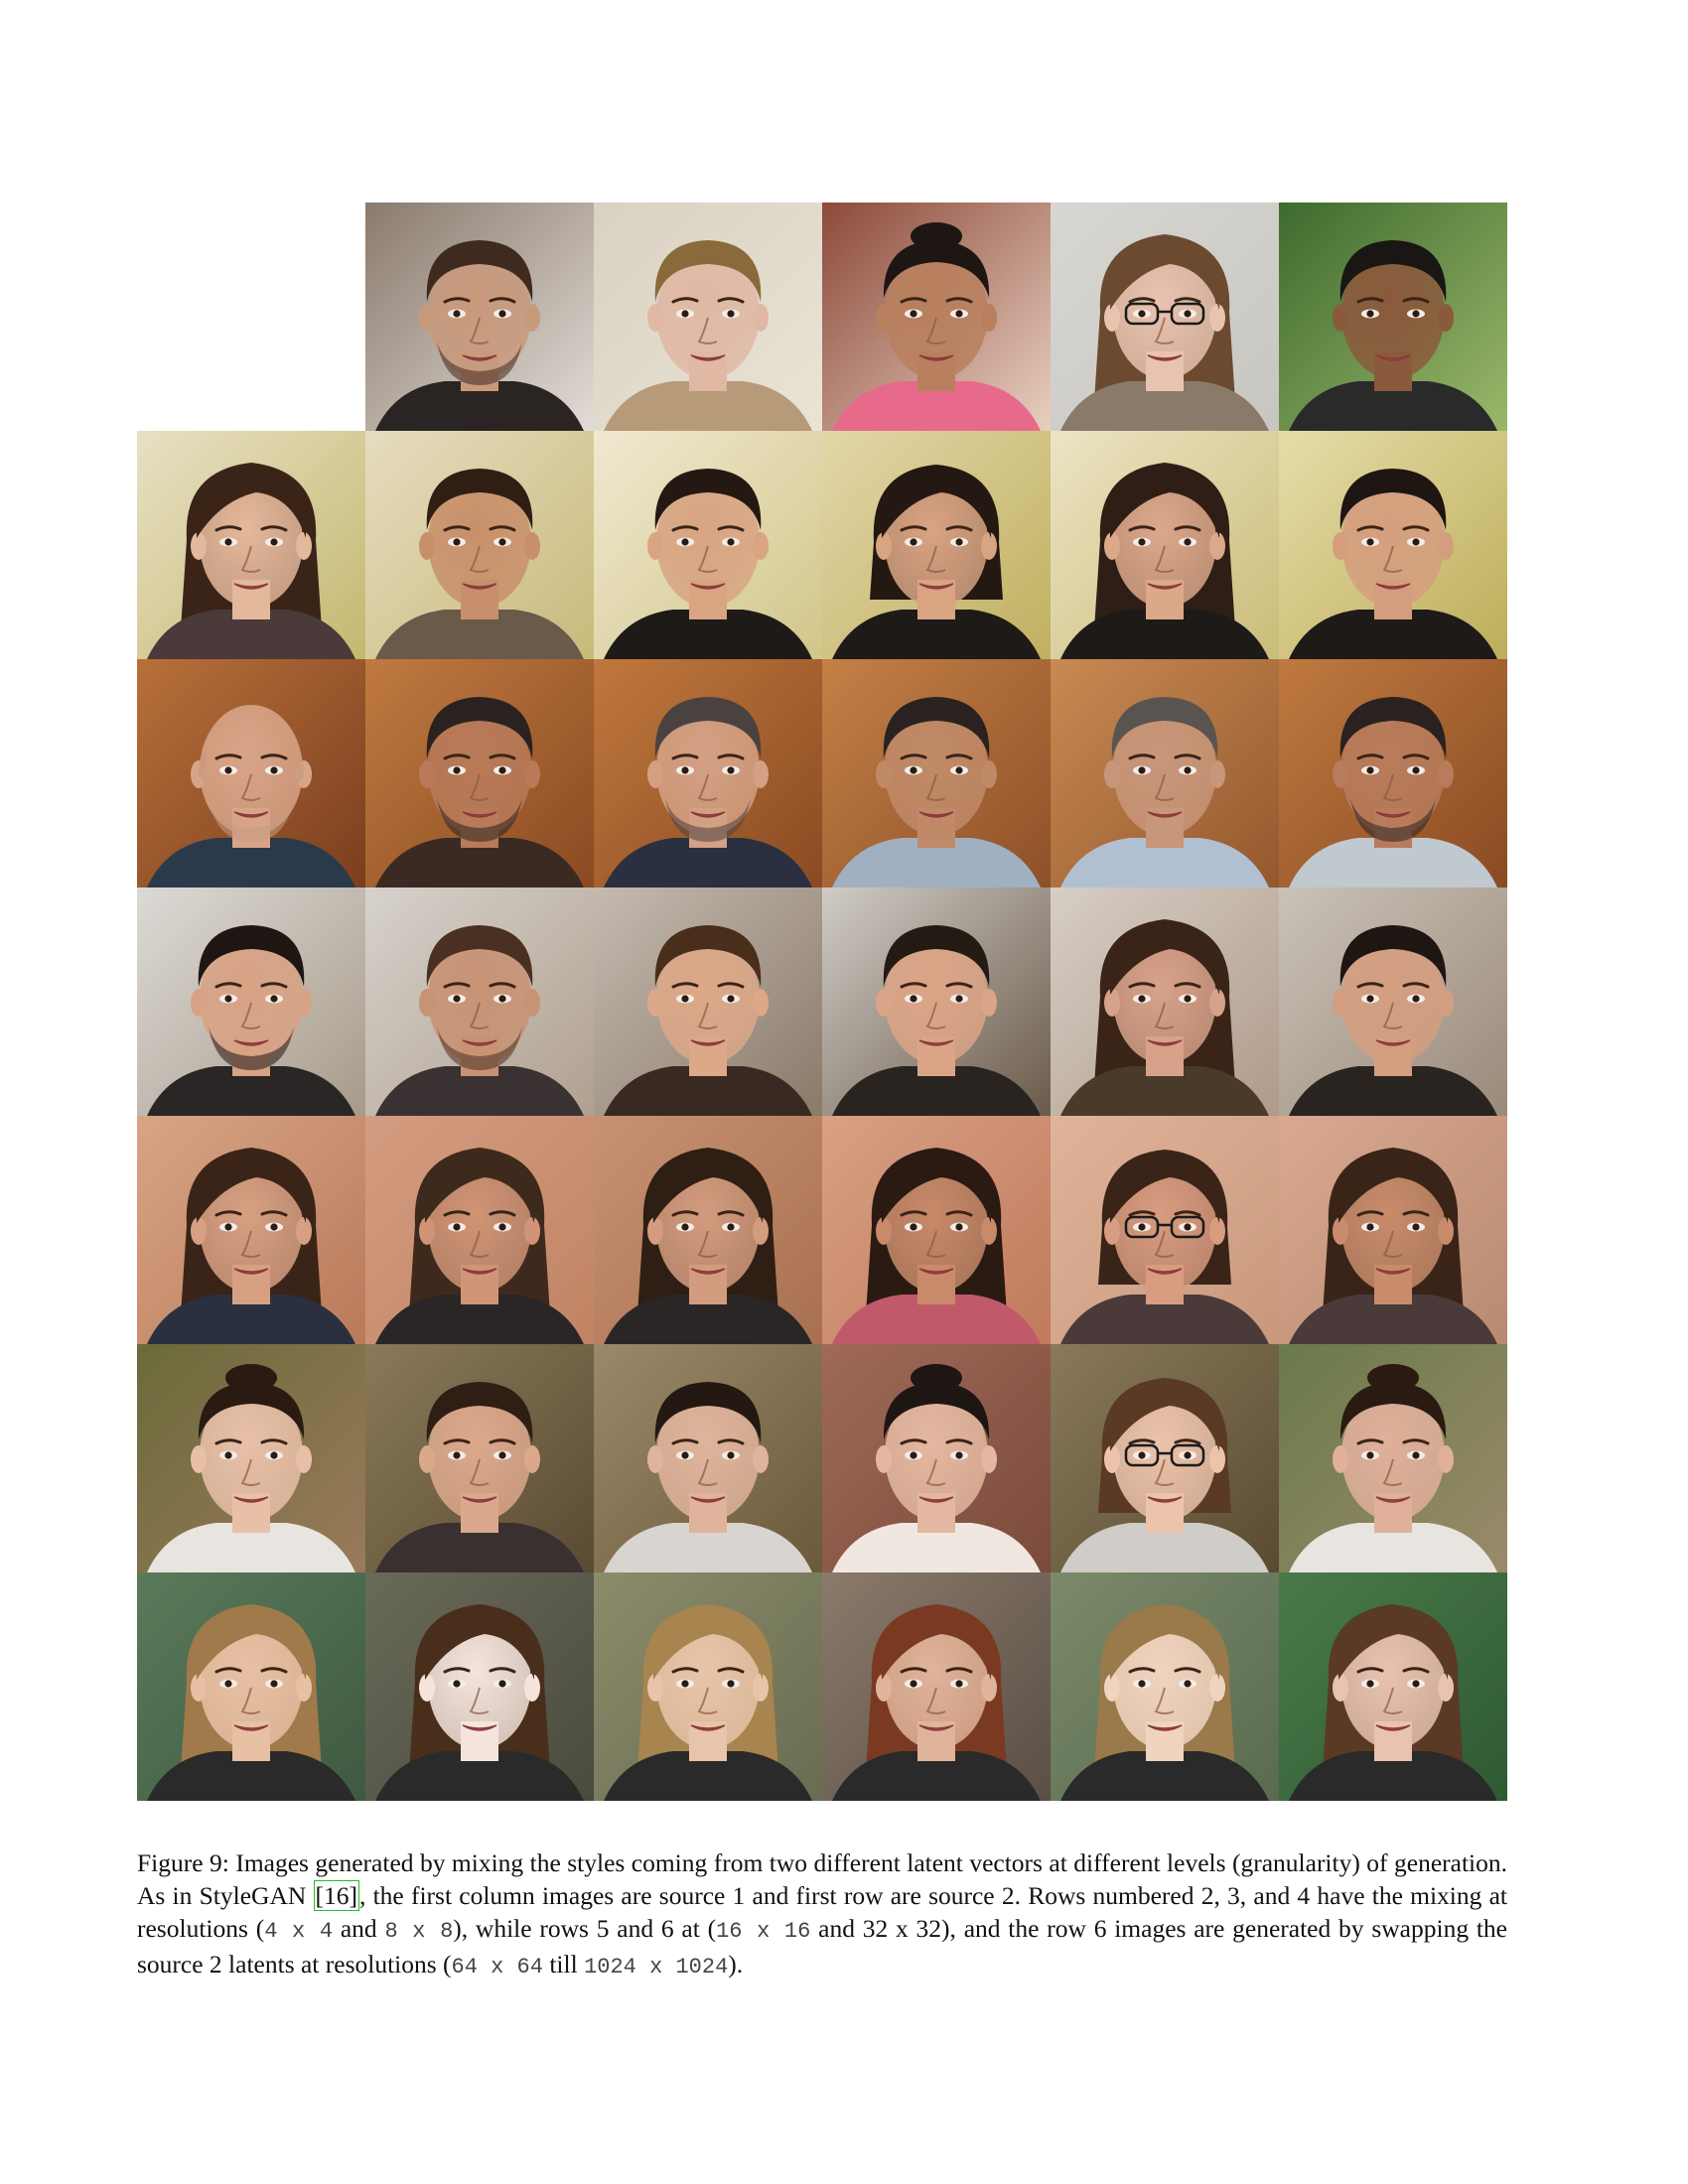 This screenshot has height=2184, width=1688. I want to click on resolution-64x64: 64 x 64, so click(497, 1966).